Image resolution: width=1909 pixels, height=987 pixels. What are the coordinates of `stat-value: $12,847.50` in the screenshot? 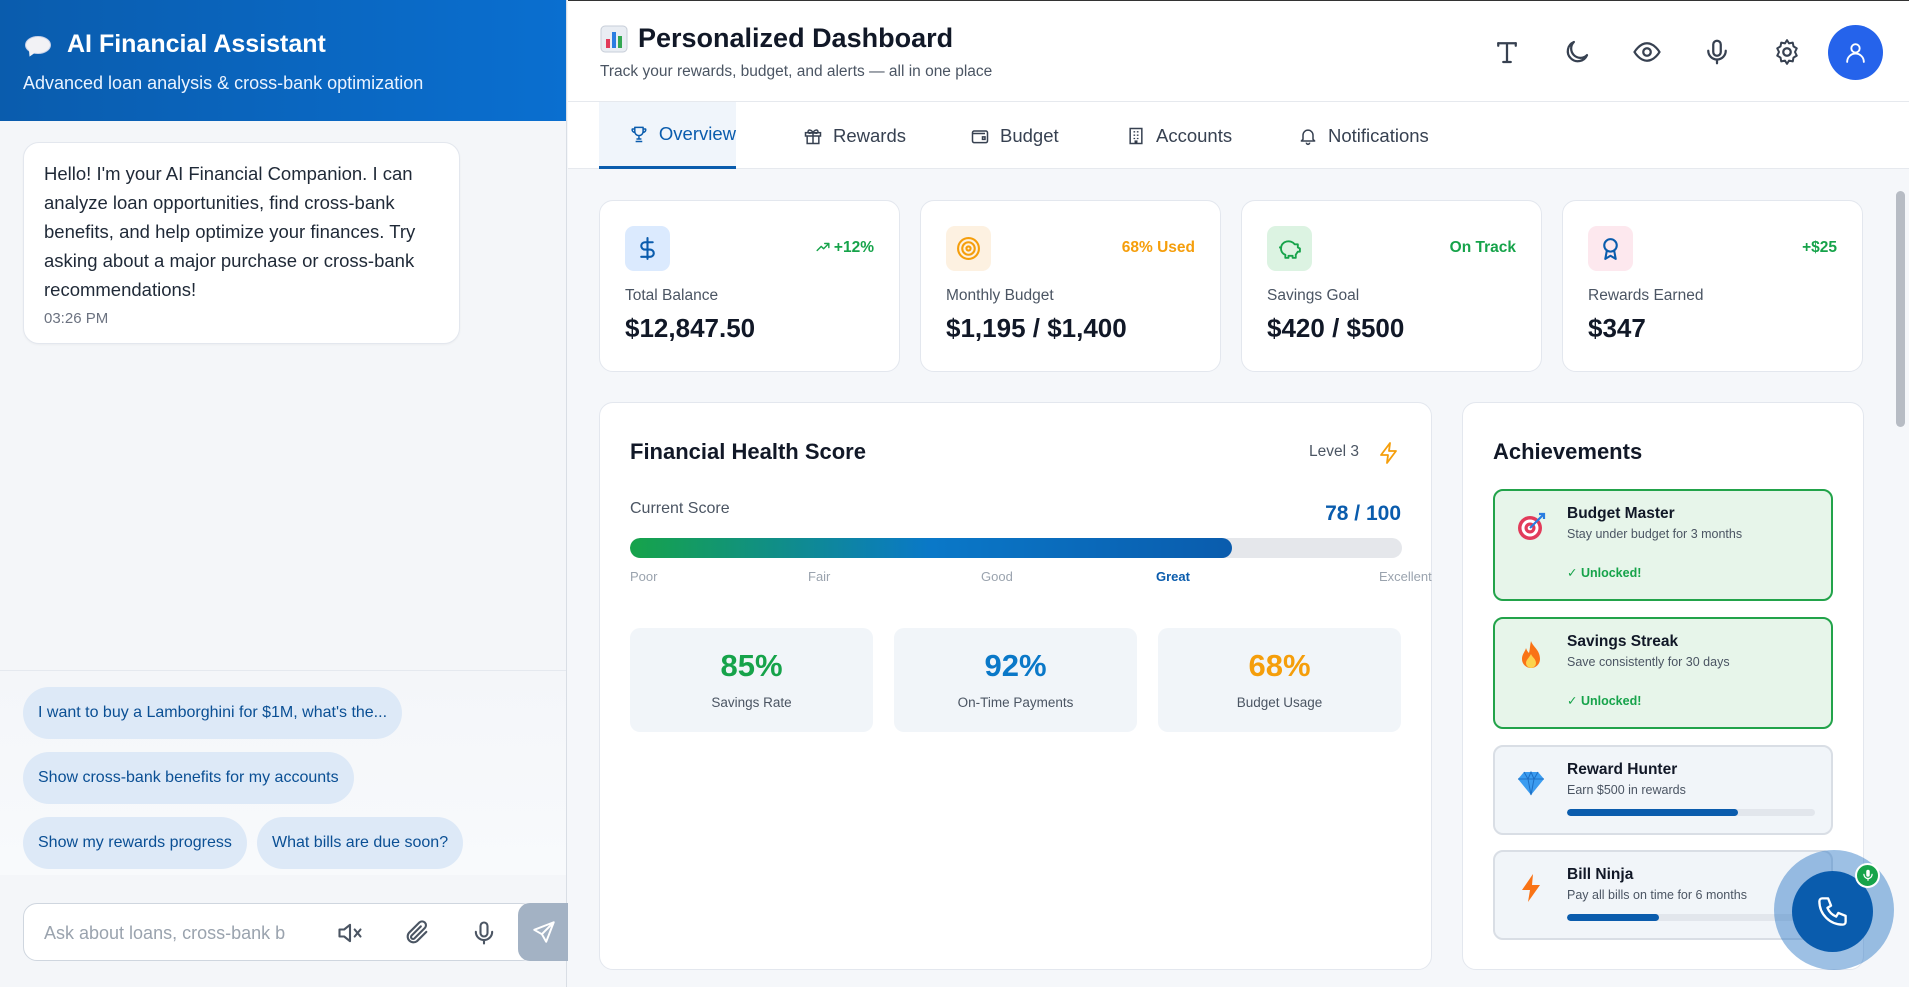 It's located at (690, 328).